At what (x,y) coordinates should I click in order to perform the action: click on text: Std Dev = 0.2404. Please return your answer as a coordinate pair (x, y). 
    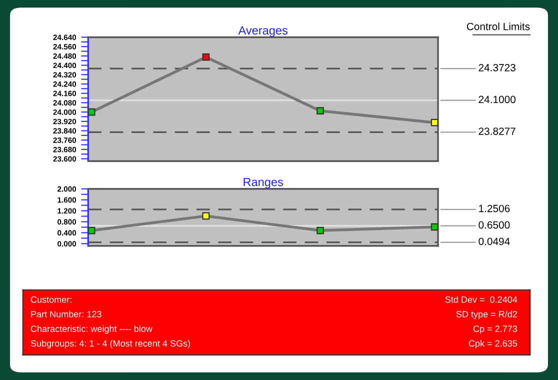
    Looking at the image, I should click on (481, 299).